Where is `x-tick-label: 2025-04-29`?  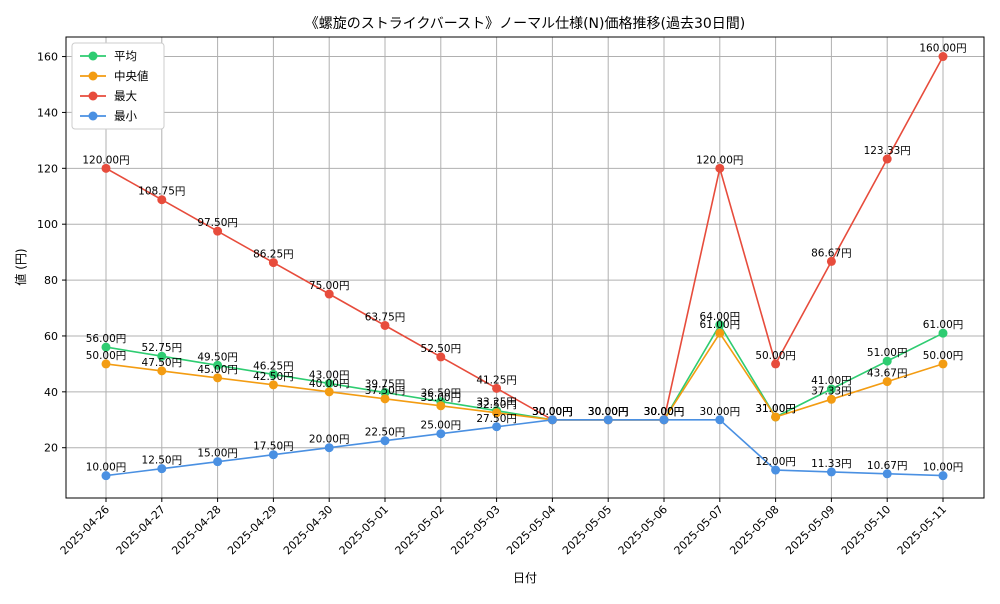 x-tick-label: 2025-04-29 is located at coordinates (252, 530).